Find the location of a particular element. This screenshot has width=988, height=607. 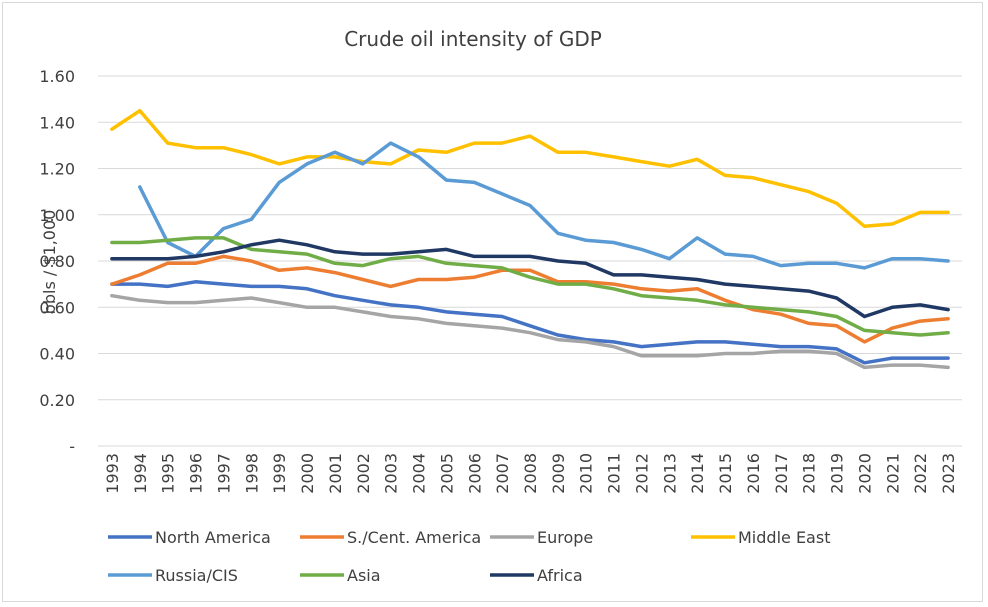

y-tick-label: 1.40 is located at coordinates (57, 122).